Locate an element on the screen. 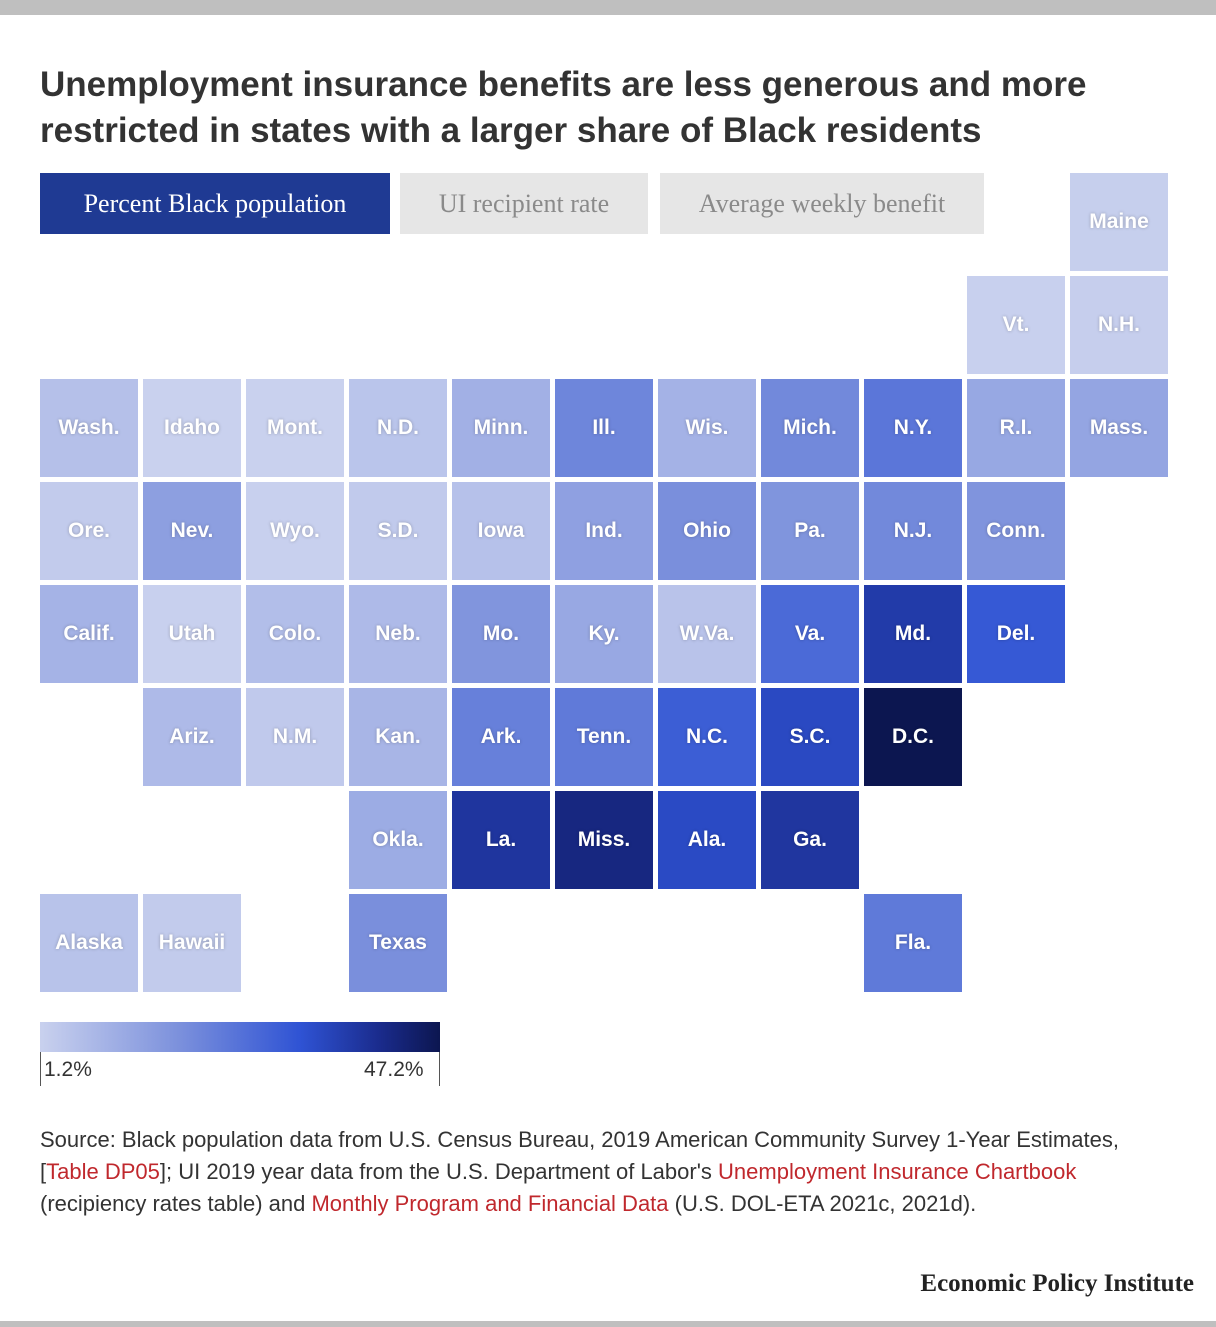  state-tile-va: Va. is located at coordinates (810, 634).